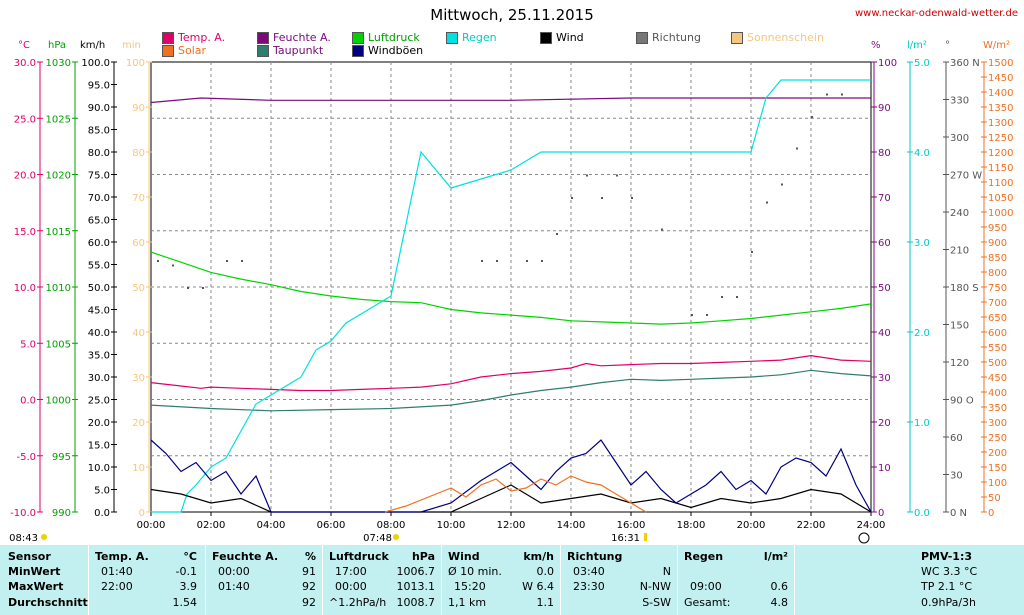 The image size is (1024, 615). What do you see at coordinates (36, 586) in the screenshot?
I see `row-label: MaxWert` at bounding box center [36, 586].